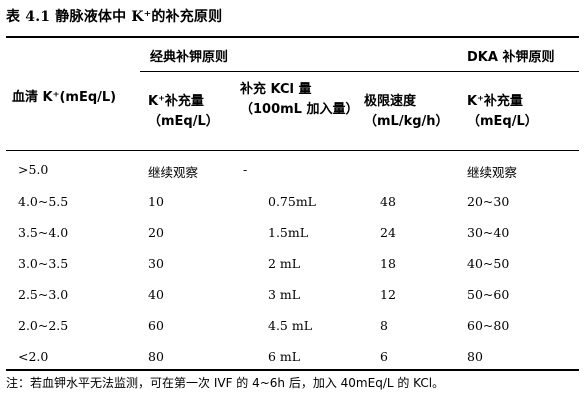 This screenshot has width=585, height=402. Describe the element at coordinates (156, 294) in the screenshot. I see `cell-k-supplement-row5: 40` at that location.